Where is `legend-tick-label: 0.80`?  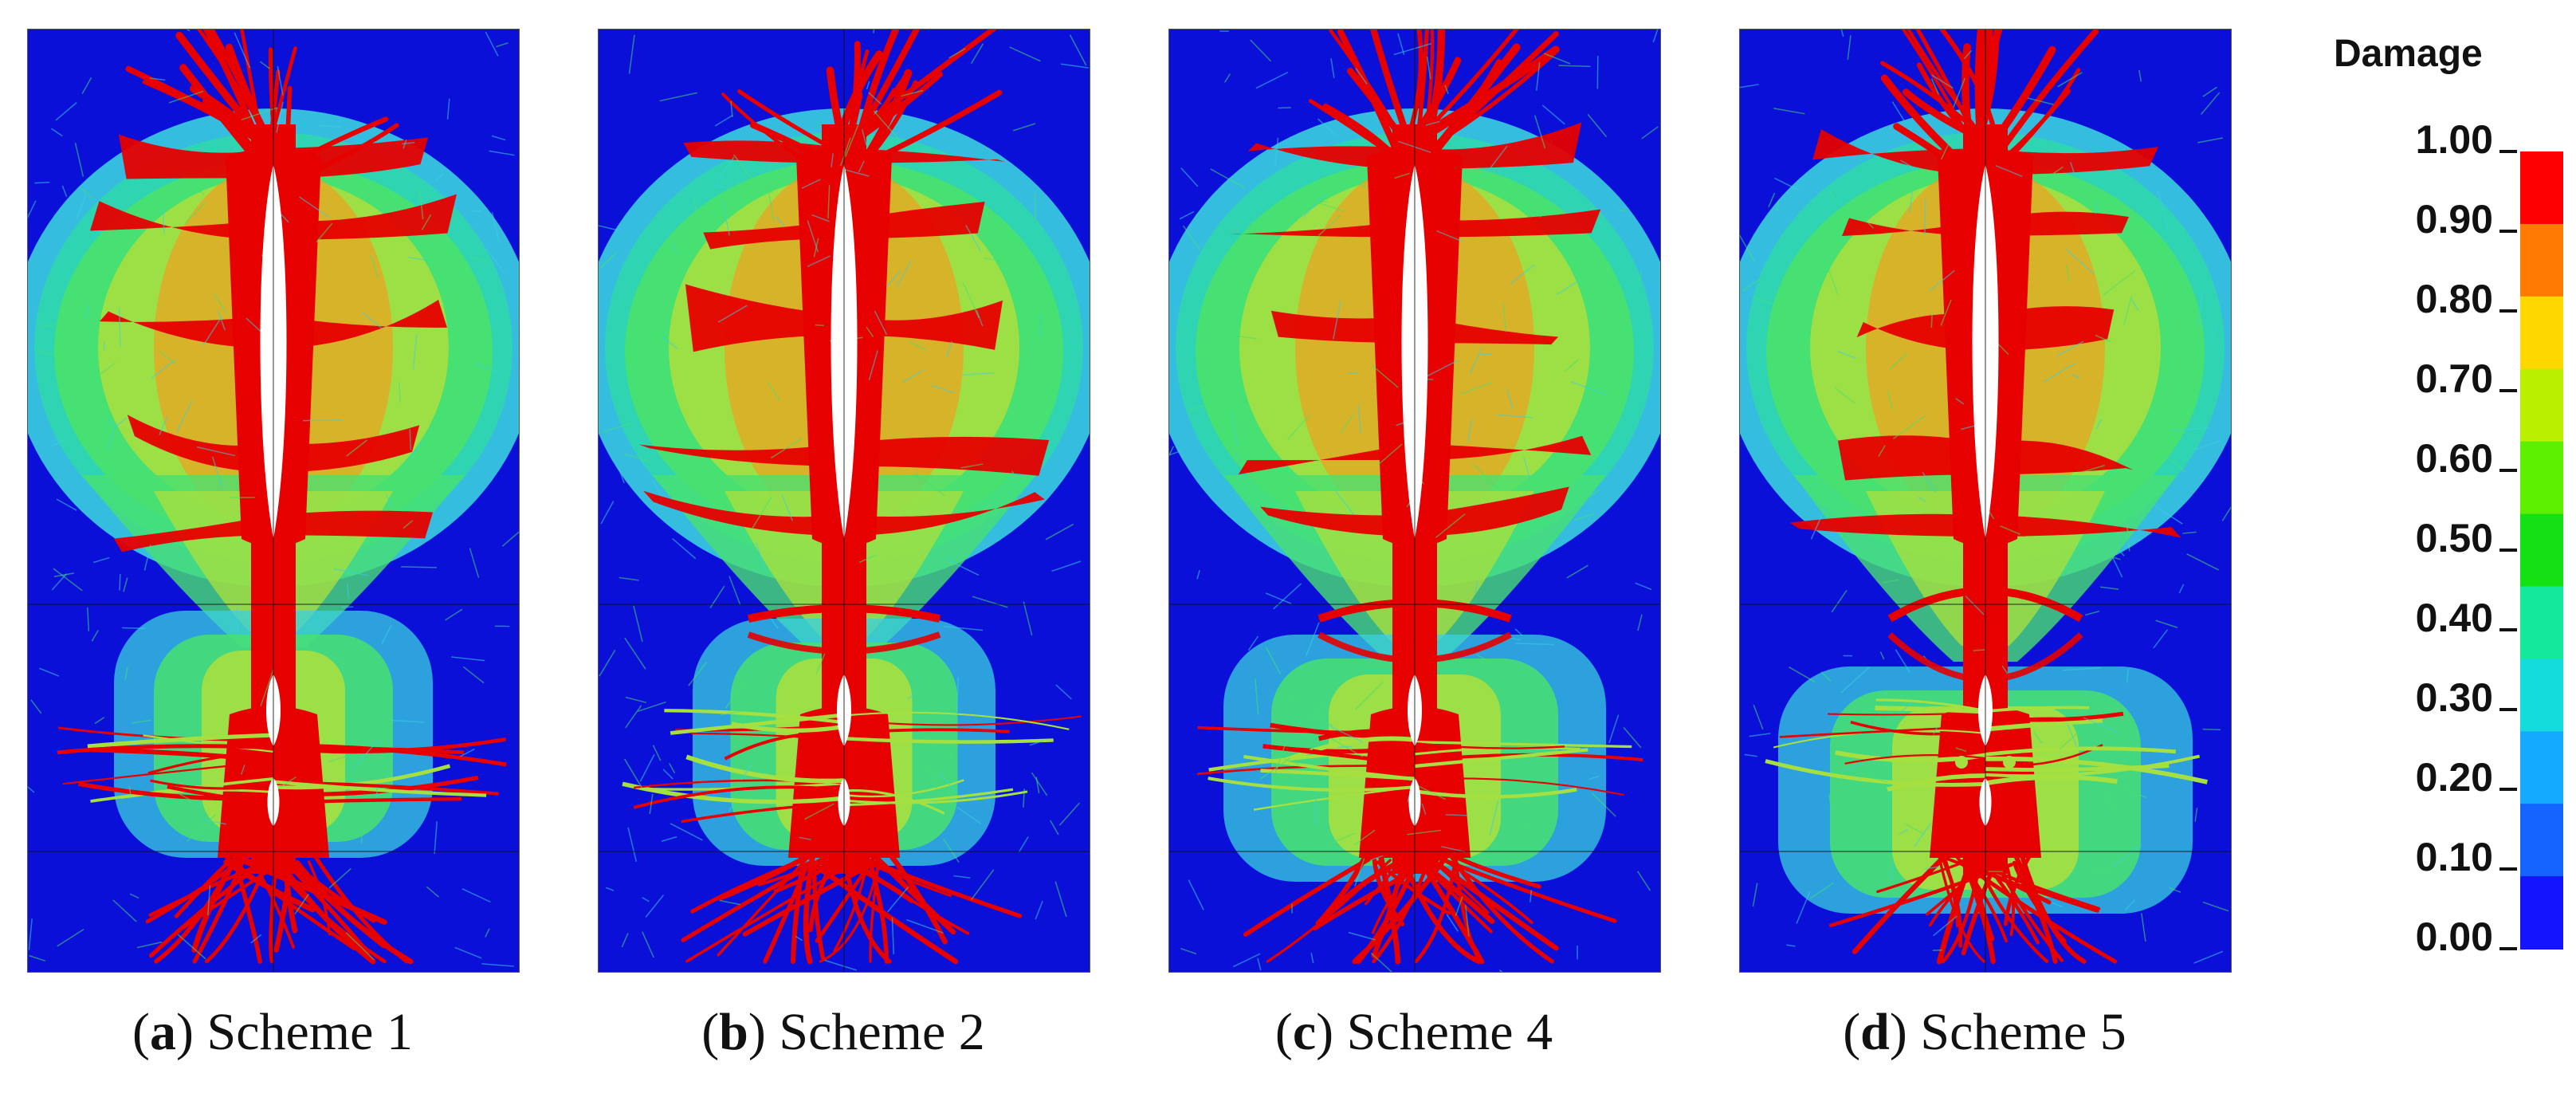
legend-tick-label: 0.80 is located at coordinates (2454, 299).